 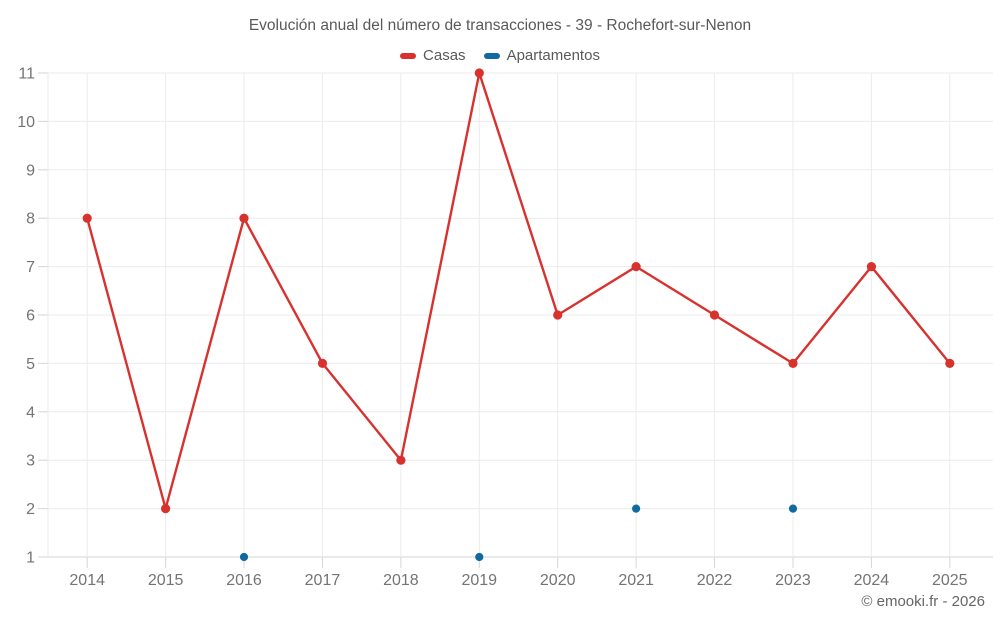 What do you see at coordinates (26, 74) in the screenshot?
I see `y-tick-label: 11` at bounding box center [26, 74].